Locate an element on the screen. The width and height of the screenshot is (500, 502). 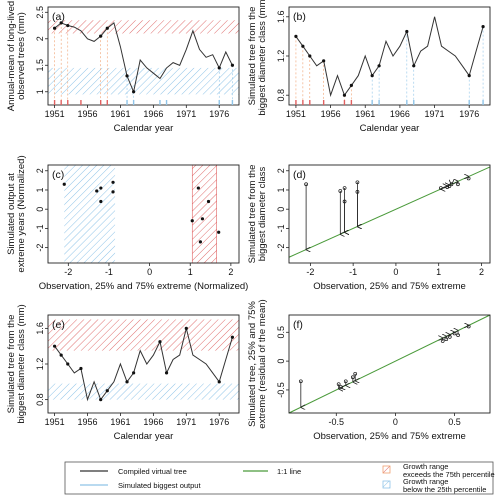
y-tick-label: -2 is located at coordinates (40, 248).